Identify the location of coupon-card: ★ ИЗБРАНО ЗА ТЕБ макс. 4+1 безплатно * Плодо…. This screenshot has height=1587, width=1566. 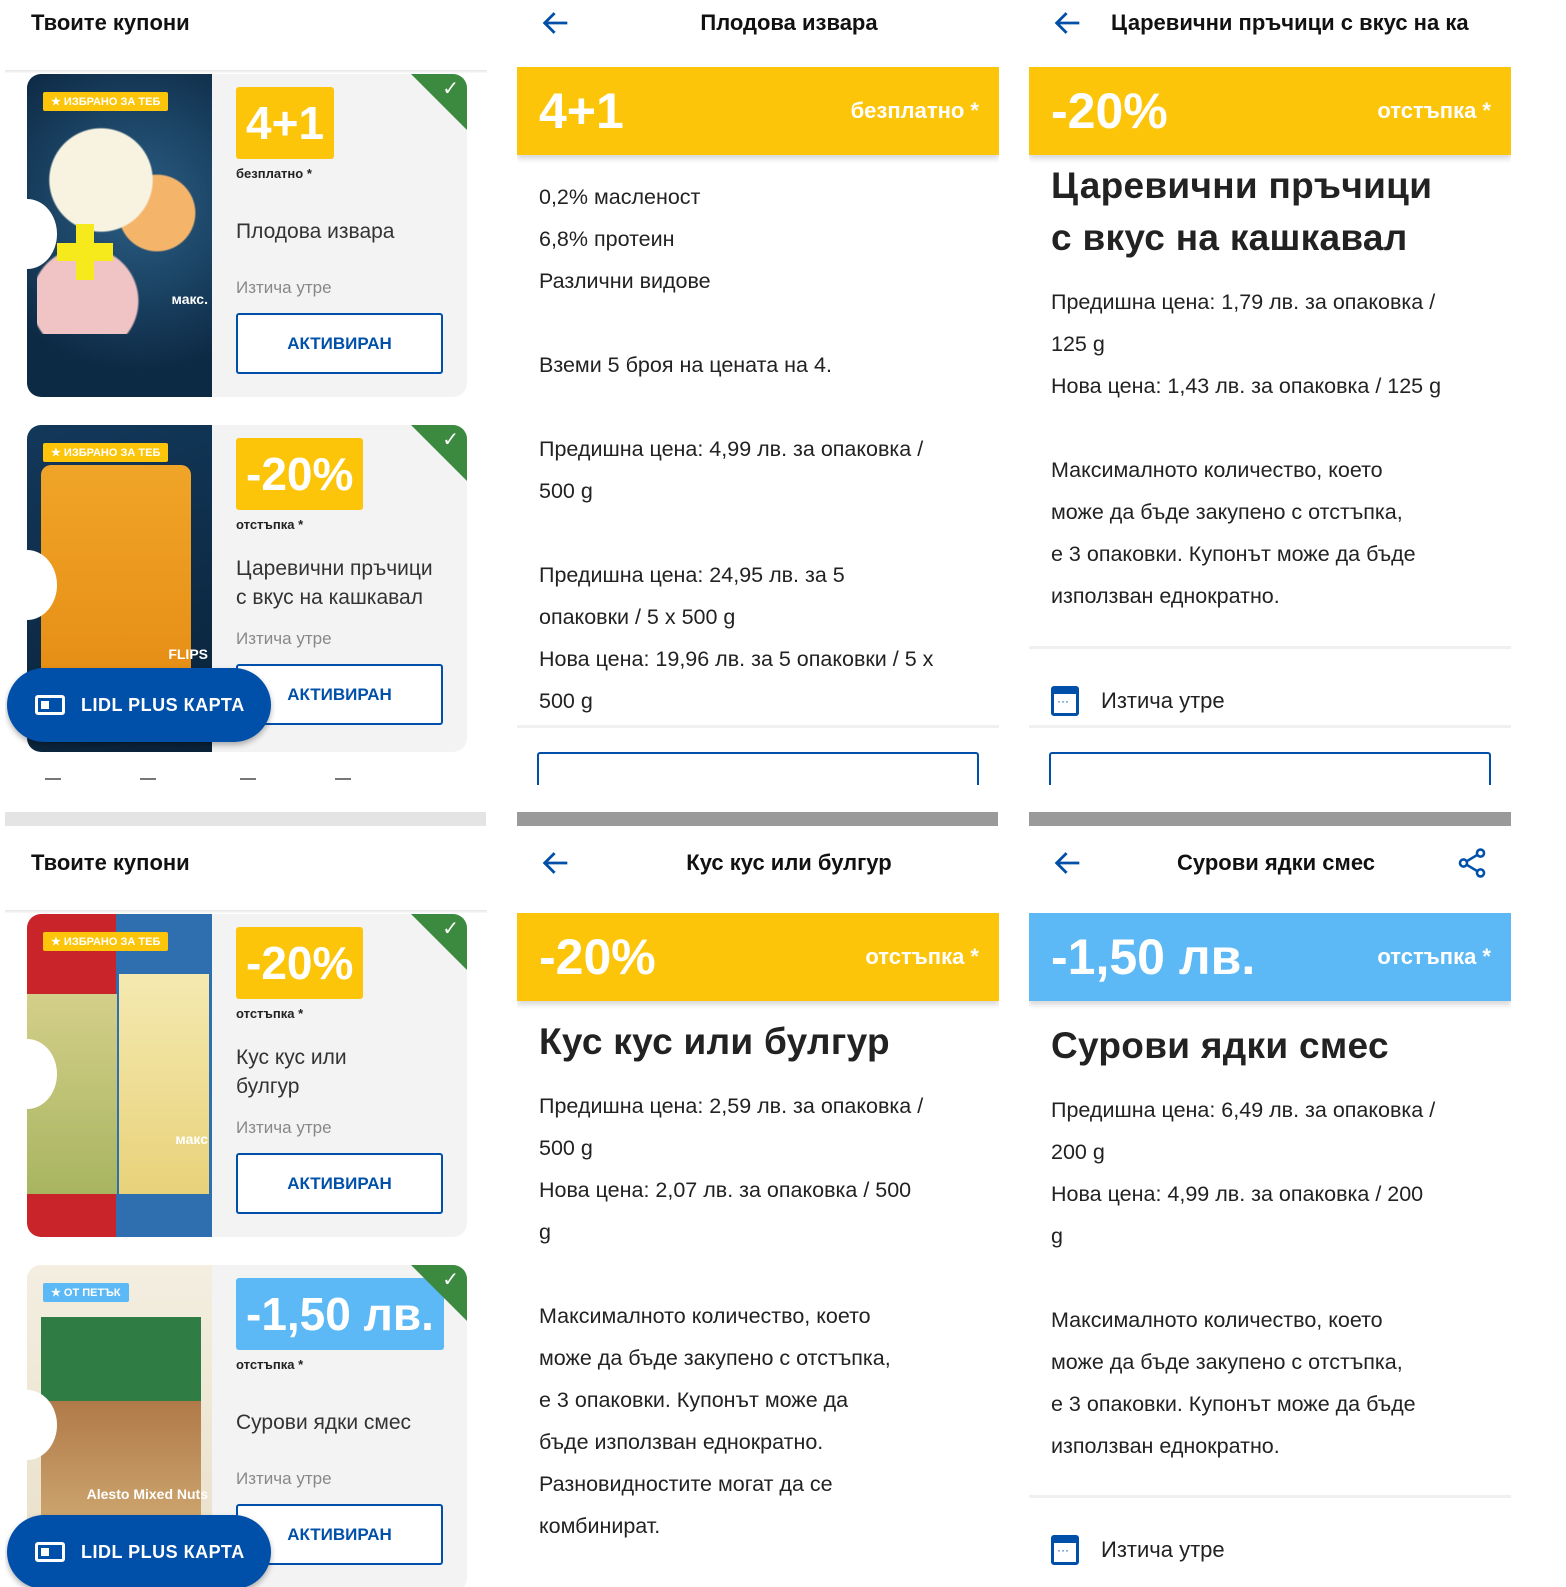
(247, 235).